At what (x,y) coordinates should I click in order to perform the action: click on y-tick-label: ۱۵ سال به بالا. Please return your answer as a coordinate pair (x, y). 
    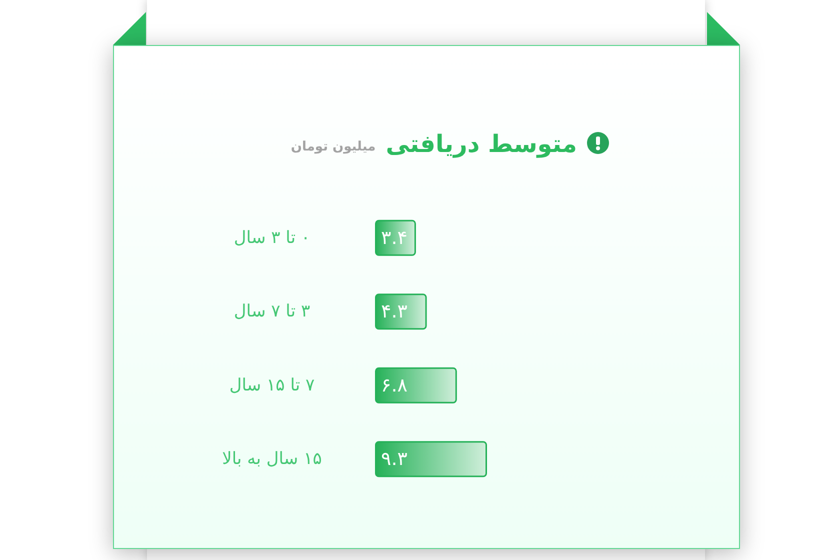
    Looking at the image, I should click on (272, 459).